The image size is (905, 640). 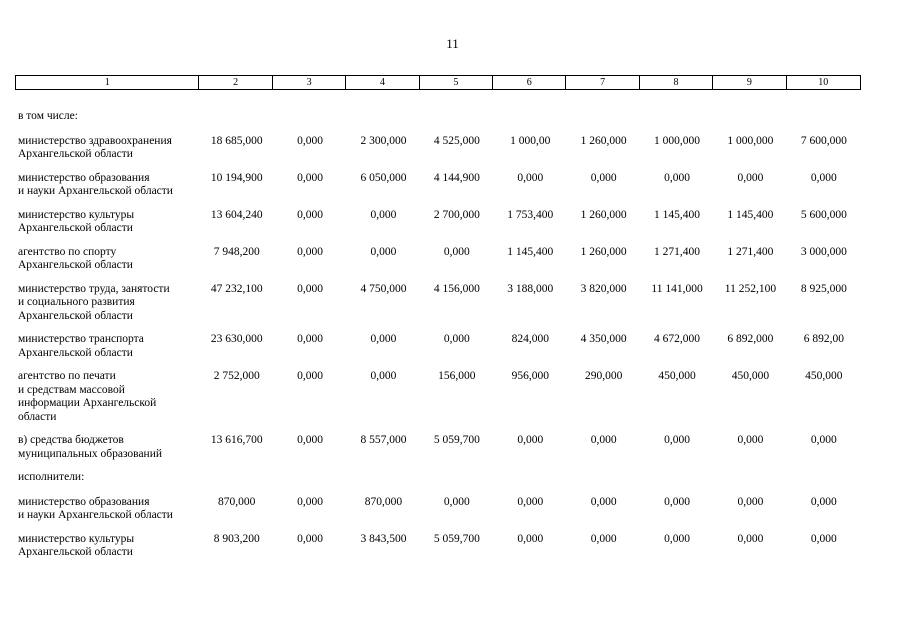 I want to click on column-header: 9, so click(x=750, y=82).